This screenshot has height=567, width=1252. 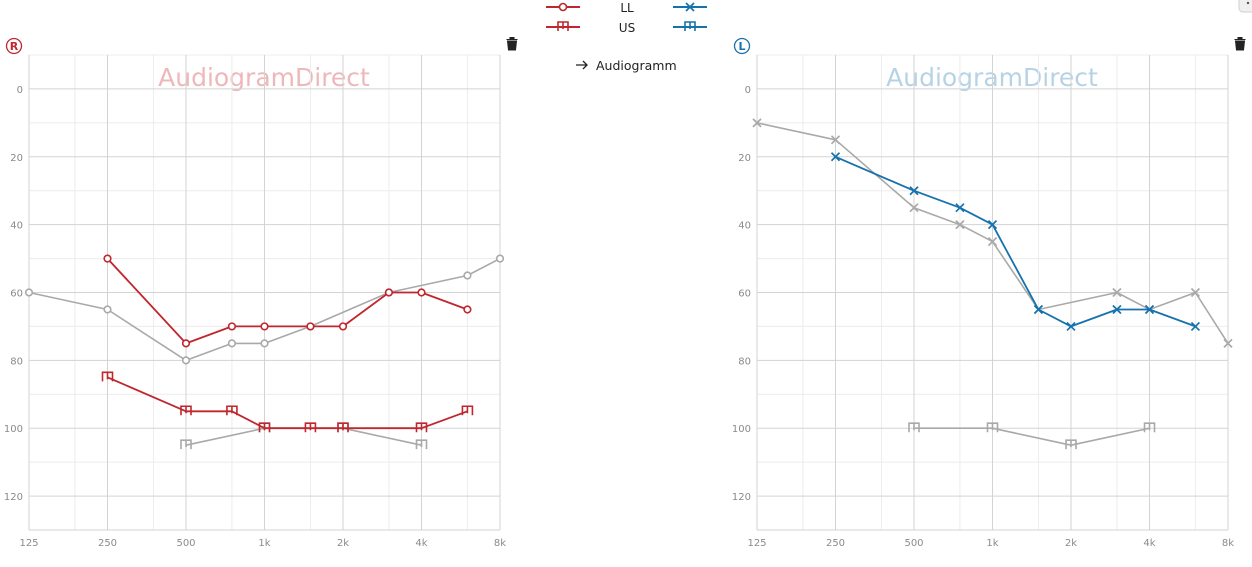 I want to click on window-corner-button, so click(x=1245, y=6).